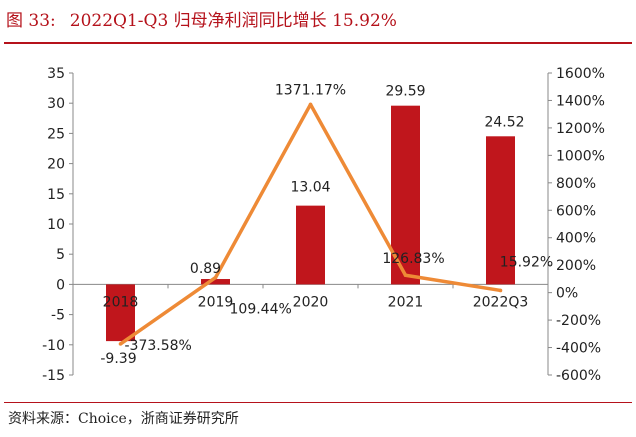  What do you see at coordinates (413, 259) in the screenshot?
I see `line-value-label: 126.83%` at bounding box center [413, 259].